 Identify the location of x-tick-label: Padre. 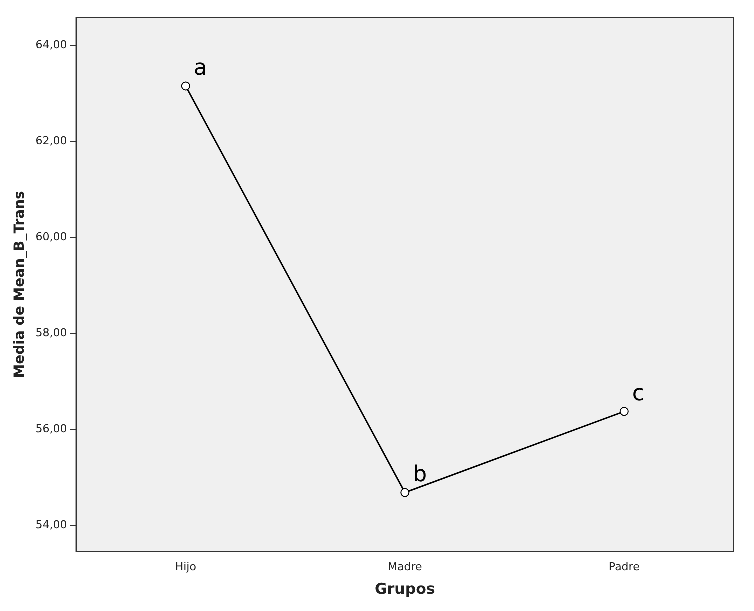
(624, 567).